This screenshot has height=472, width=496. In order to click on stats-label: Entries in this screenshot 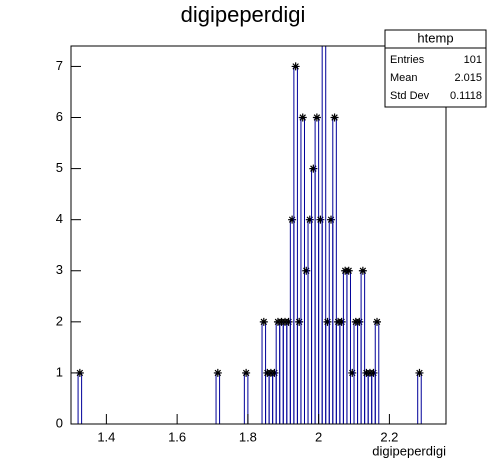, I will do `click(407, 60)`.